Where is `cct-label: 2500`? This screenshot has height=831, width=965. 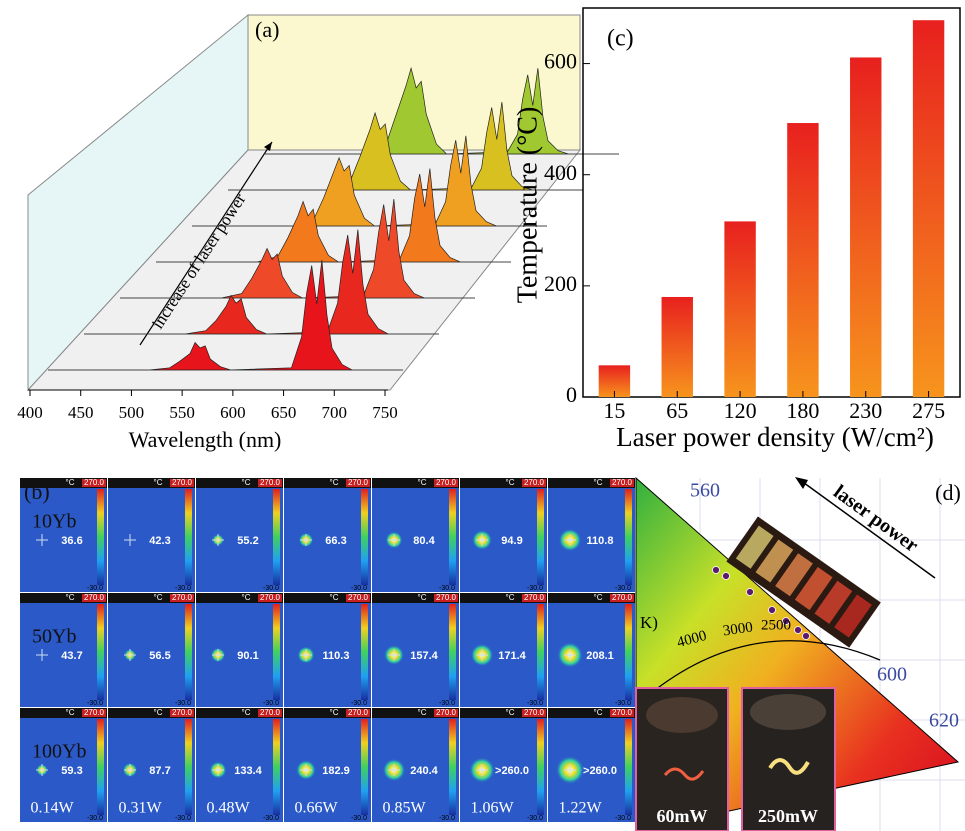
cct-label: 2500 is located at coordinates (776, 625).